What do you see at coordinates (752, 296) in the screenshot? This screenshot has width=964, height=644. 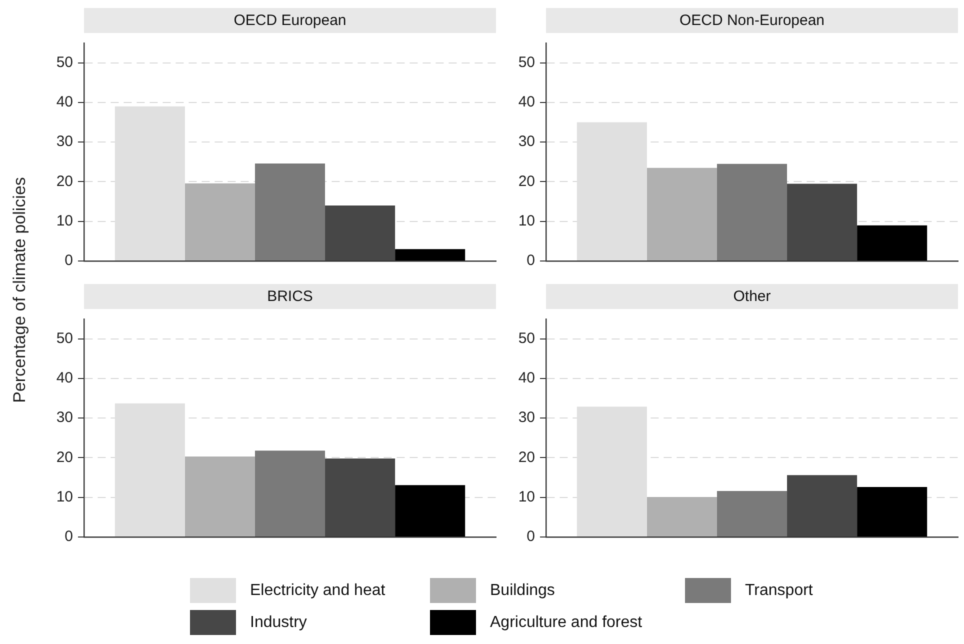 I see `chart-title: Other` at bounding box center [752, 296].